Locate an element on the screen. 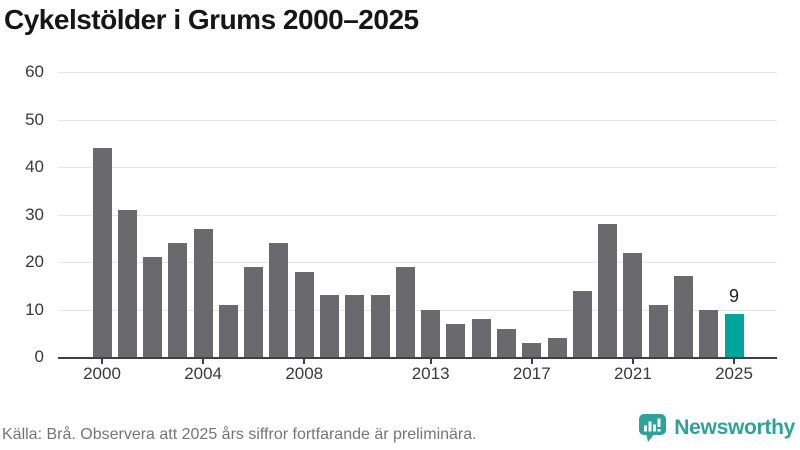 The width and height of the screenshot is (800, 450). y-tick-label-10: 10 is located at coordinates (34, 309).